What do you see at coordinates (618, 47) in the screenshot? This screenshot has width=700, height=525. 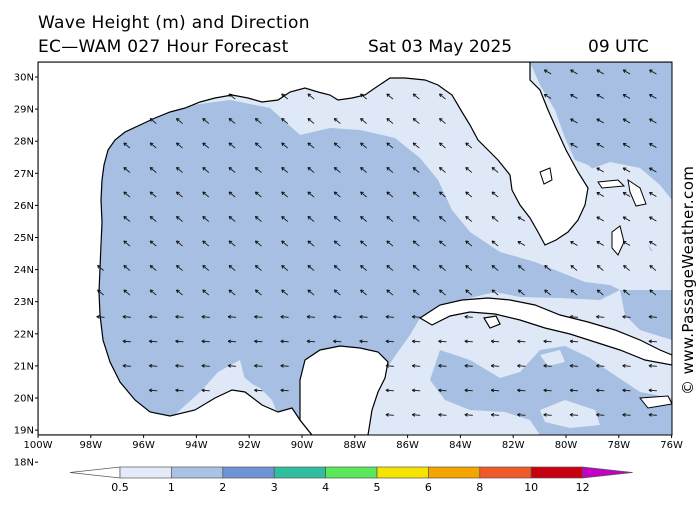 I see `forecast-time: 09 UTC` at bounding box center [618, 47].